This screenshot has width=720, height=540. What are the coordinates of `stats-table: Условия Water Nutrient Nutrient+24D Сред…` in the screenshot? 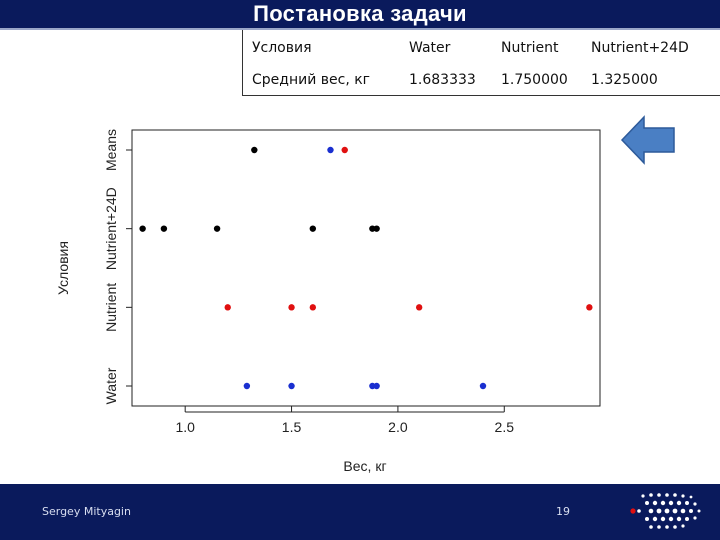 It's located at (481, 63).